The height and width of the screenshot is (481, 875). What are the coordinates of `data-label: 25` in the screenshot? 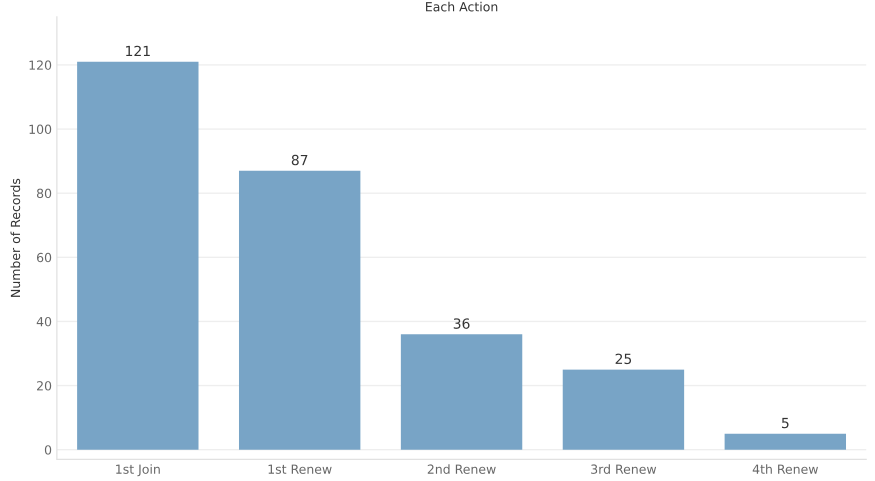 It's located at (624, 359).